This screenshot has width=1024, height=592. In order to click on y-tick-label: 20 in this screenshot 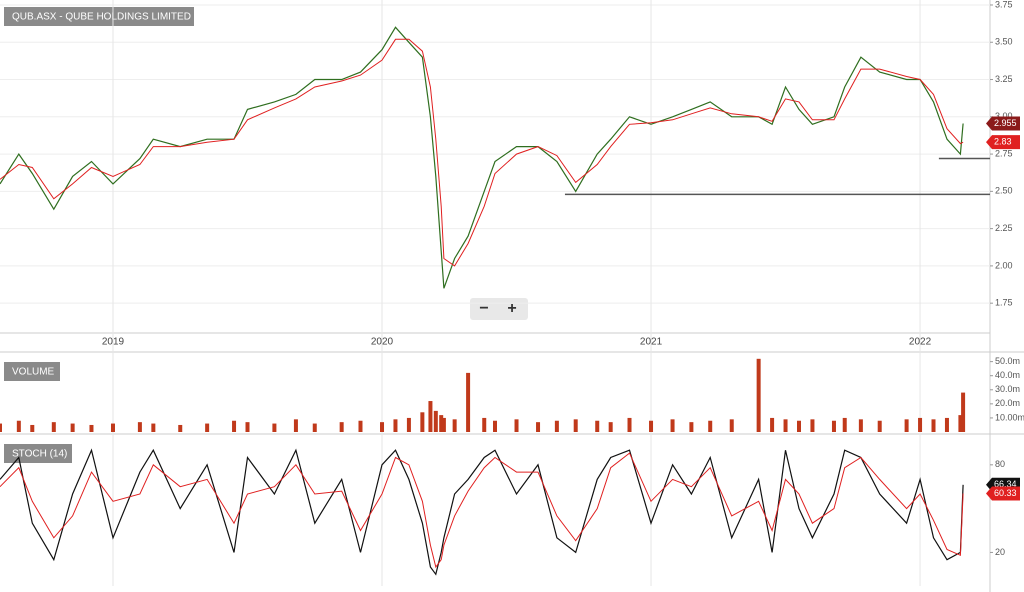, I will do `click(1000, 552)`.